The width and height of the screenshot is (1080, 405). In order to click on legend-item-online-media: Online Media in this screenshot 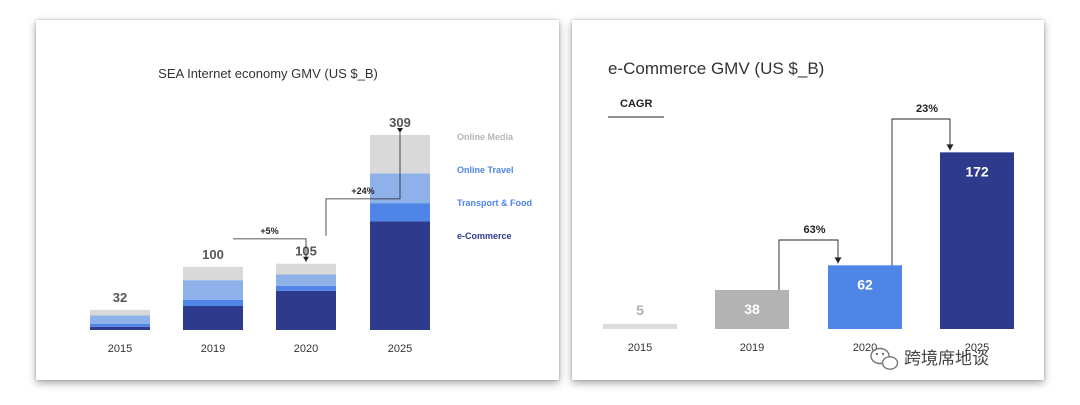, I will do `click(485, 137)`.